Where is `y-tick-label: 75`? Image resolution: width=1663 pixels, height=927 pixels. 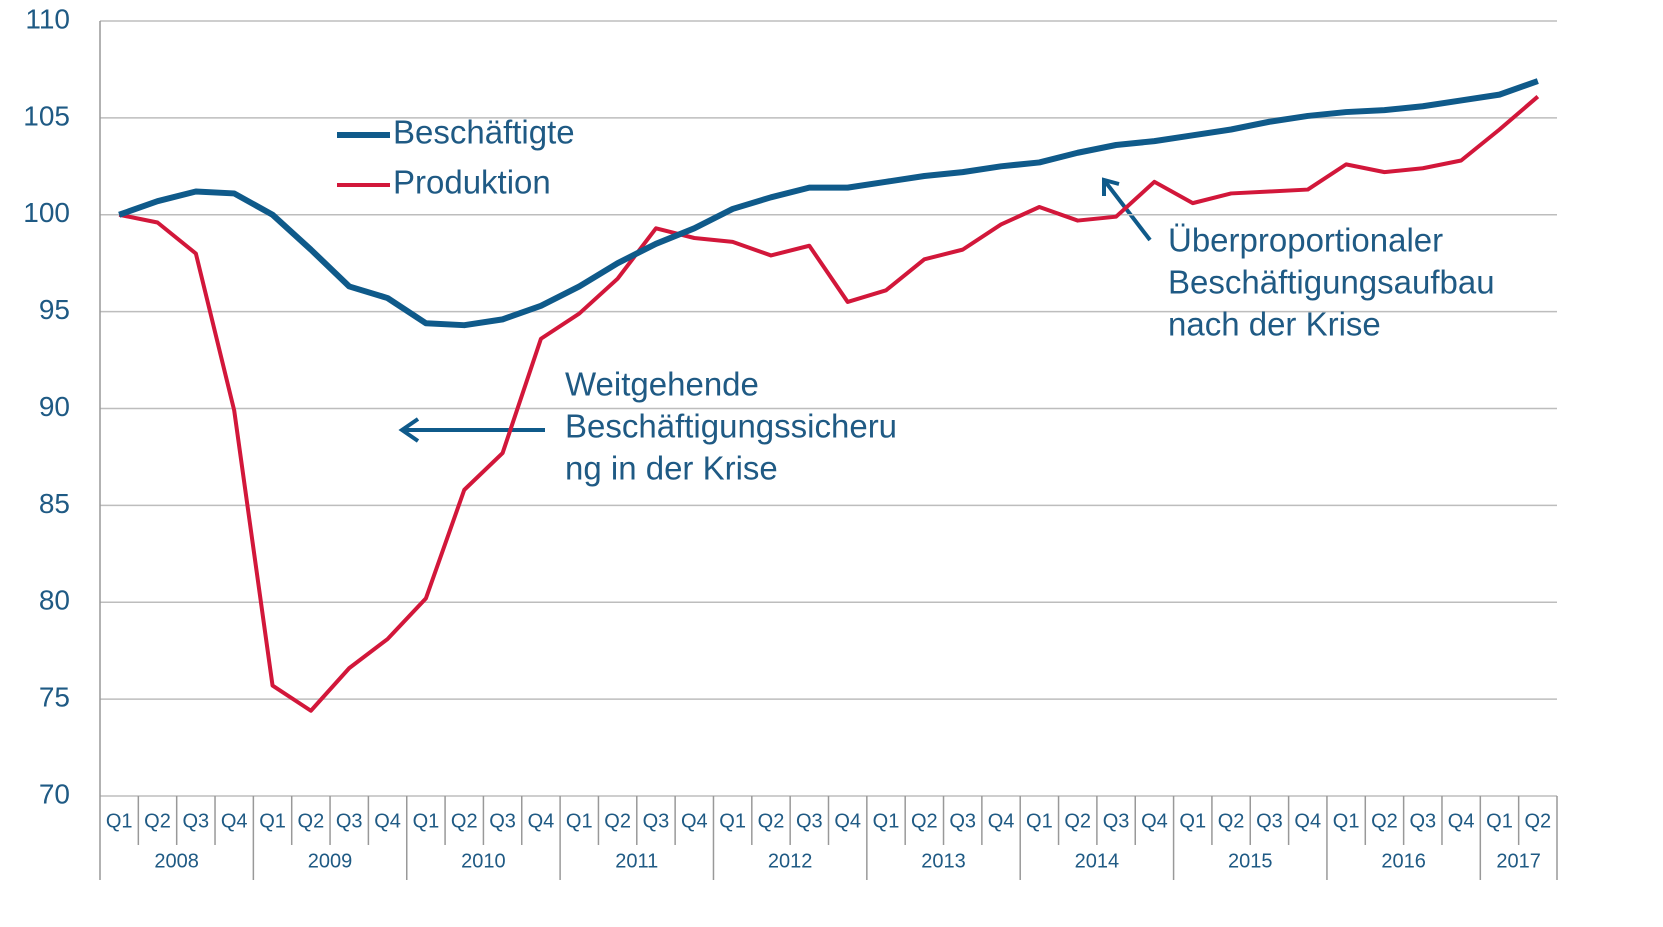
y-tick-label: 75 is located at coordinates (54, 697).